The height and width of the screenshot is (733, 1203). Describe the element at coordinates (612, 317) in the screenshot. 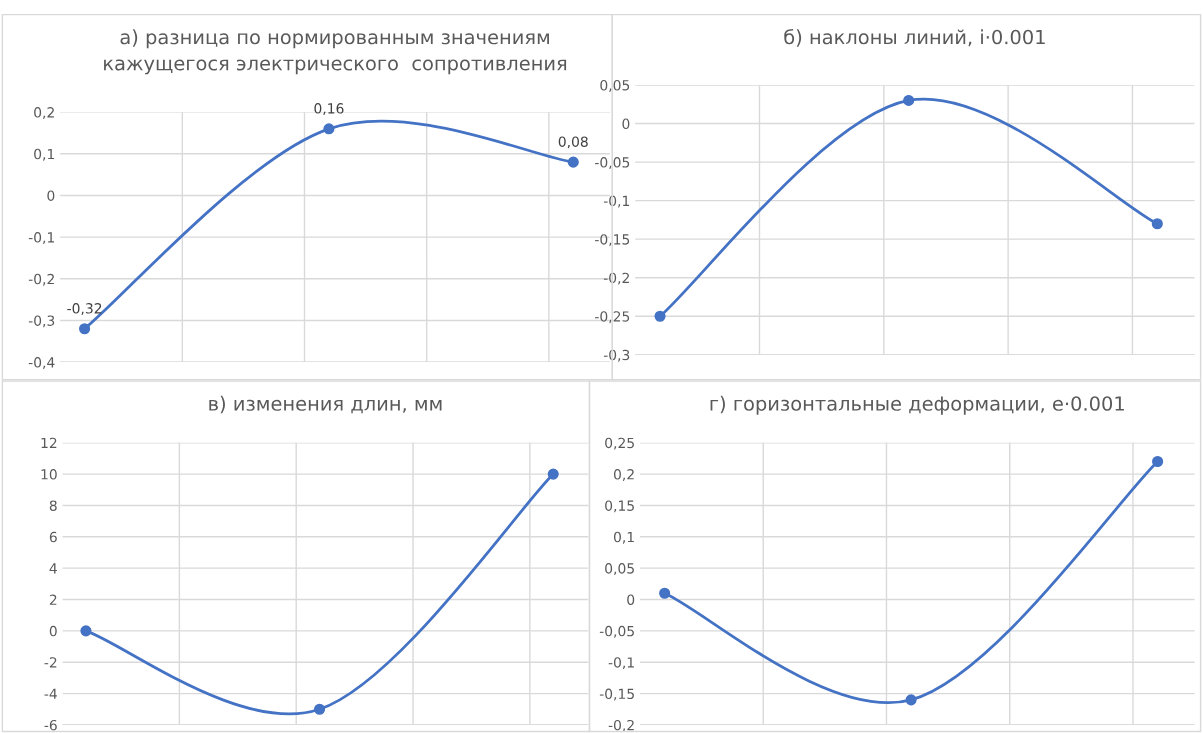

I see `y-tick-label: -0,25` at that location.